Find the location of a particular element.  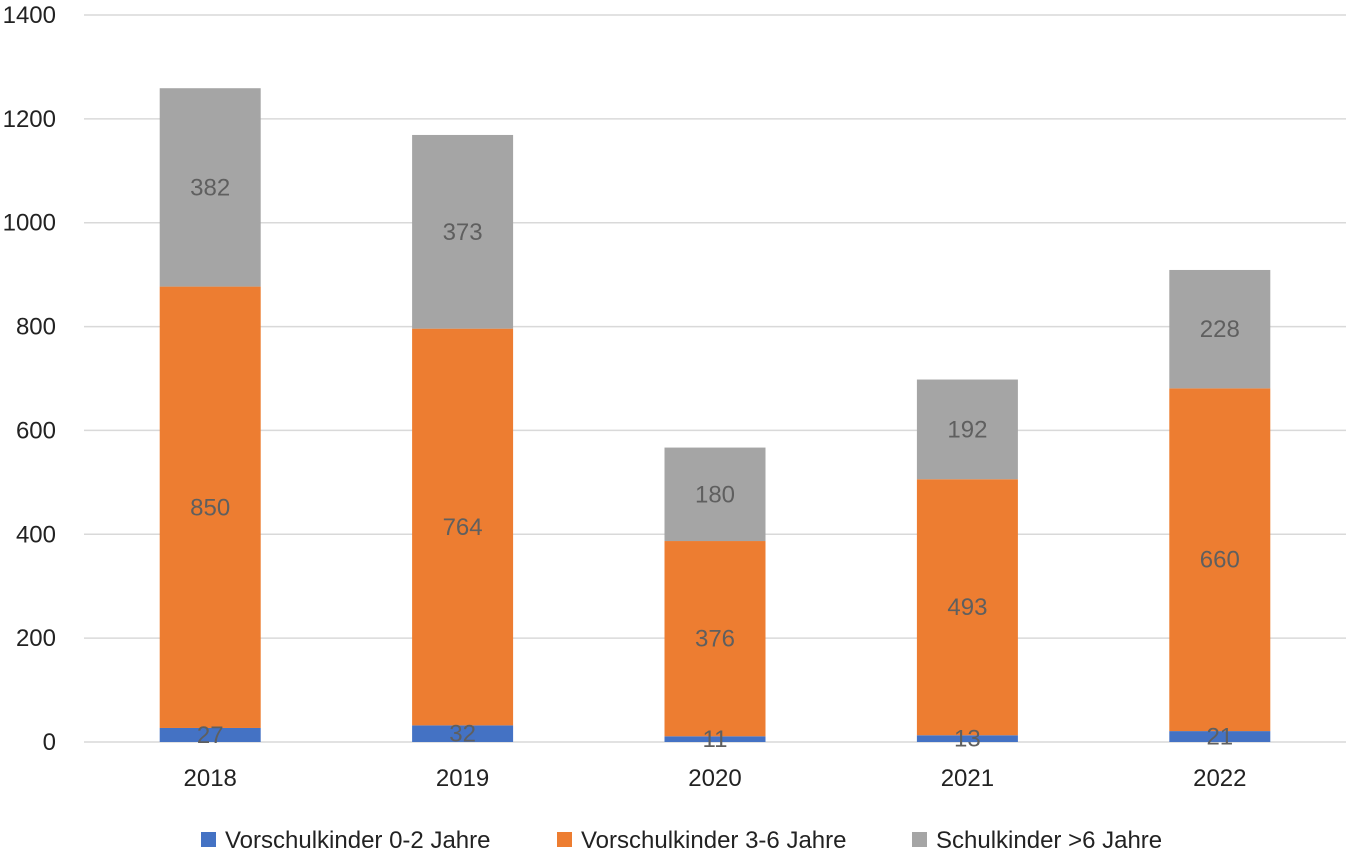

data-label: 228 is located at coordinates (1220, 329).